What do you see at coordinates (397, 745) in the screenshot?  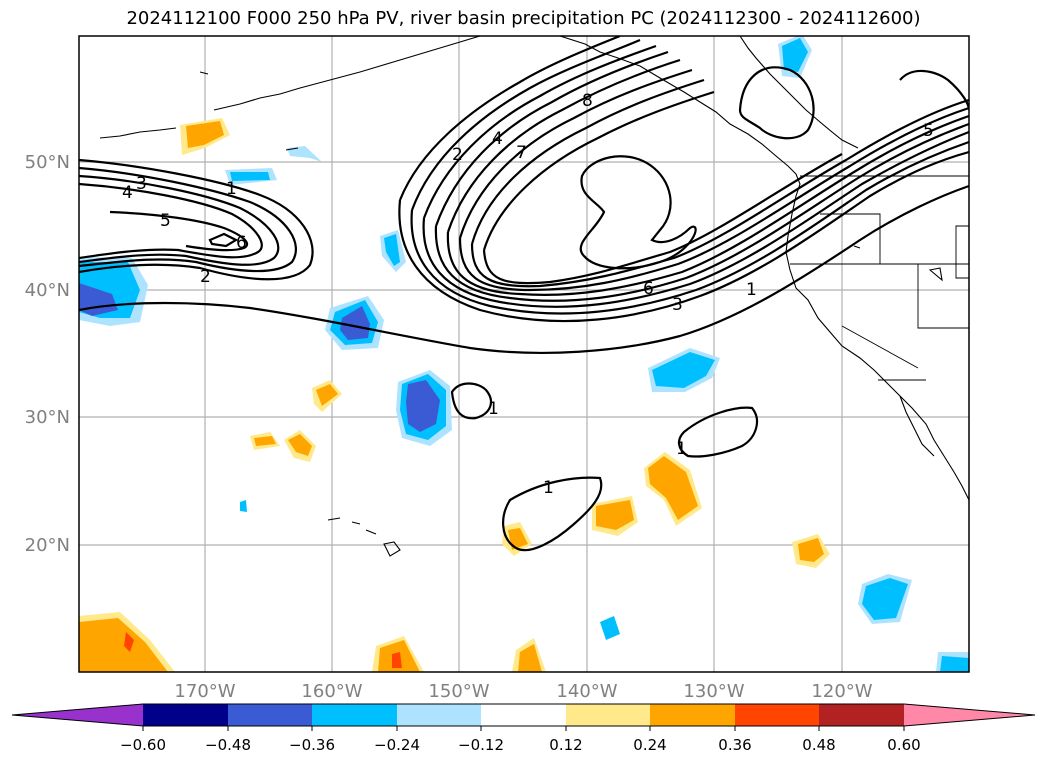 I see `colorbar-tick-3: −0.24` at bounding box center [397, 745].